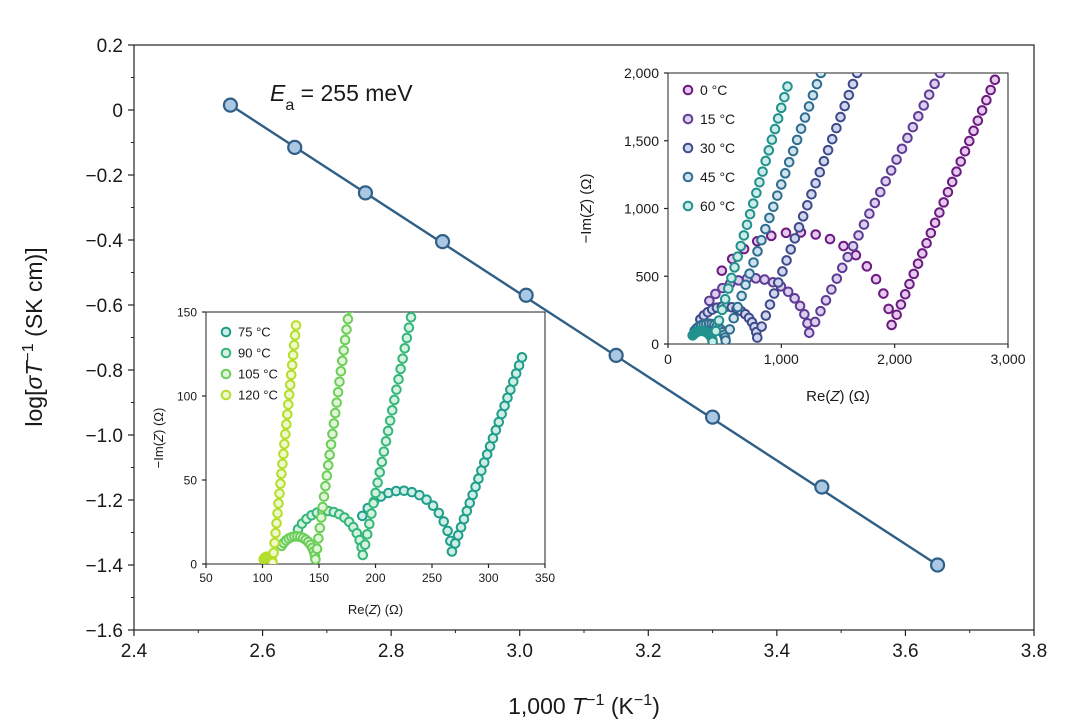  Describe the element at coordinates (717, 206) in the screenshot. I see `legend-label: 60 °C` at that location.